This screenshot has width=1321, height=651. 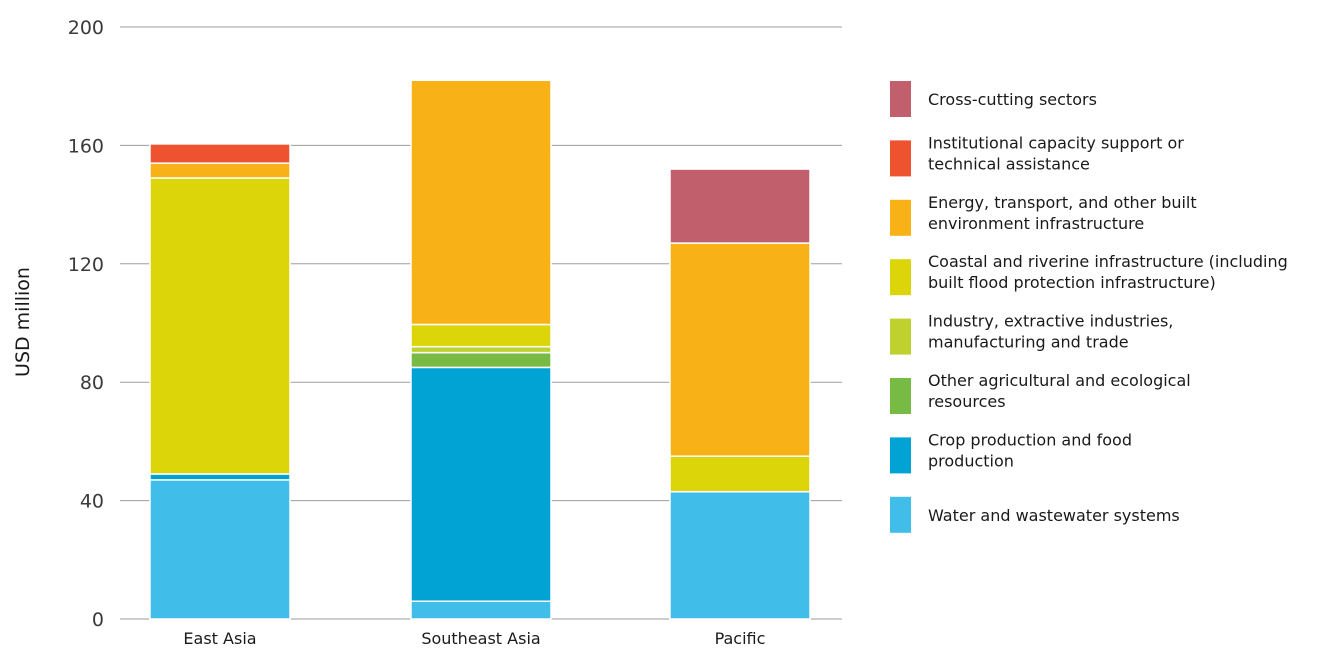 What do you see at coordinates (86, 324) in the screenshot?
I see `y-axis-ticks: 0 40 80 120 160 200` at bounding box center [86, 324].